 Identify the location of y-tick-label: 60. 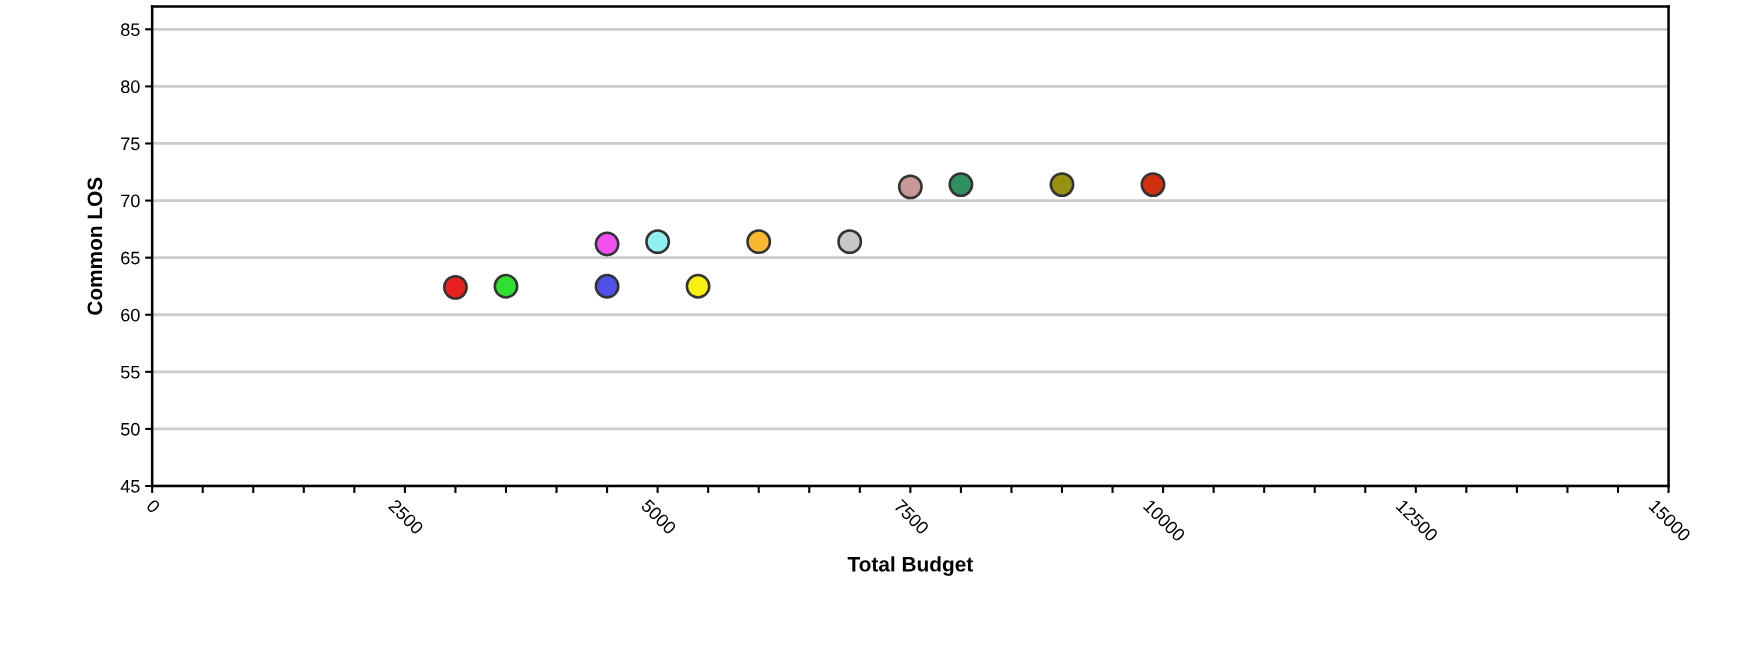
(130, 315).